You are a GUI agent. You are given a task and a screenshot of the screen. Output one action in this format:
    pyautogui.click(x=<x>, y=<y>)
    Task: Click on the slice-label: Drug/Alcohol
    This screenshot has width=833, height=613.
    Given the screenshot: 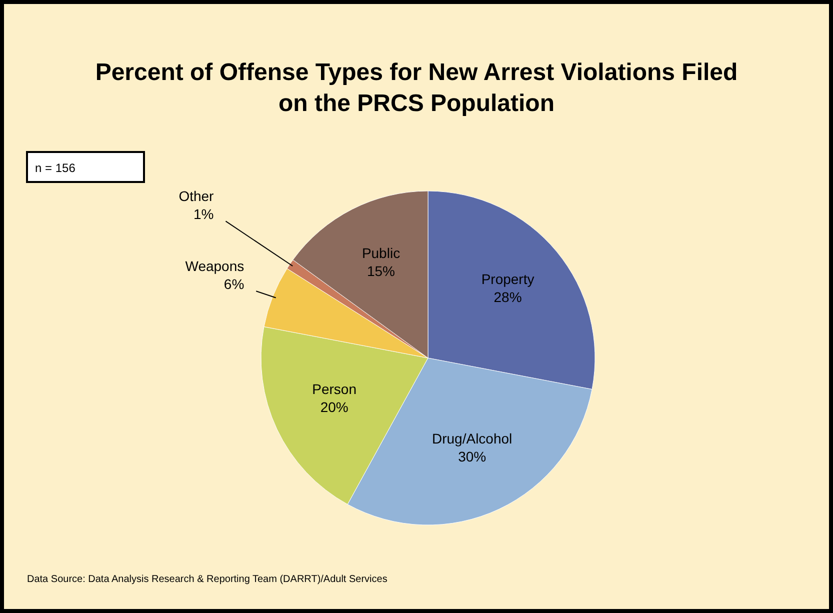 What is the action you would take?
    pyautogui.click(x=472, y=438)
    